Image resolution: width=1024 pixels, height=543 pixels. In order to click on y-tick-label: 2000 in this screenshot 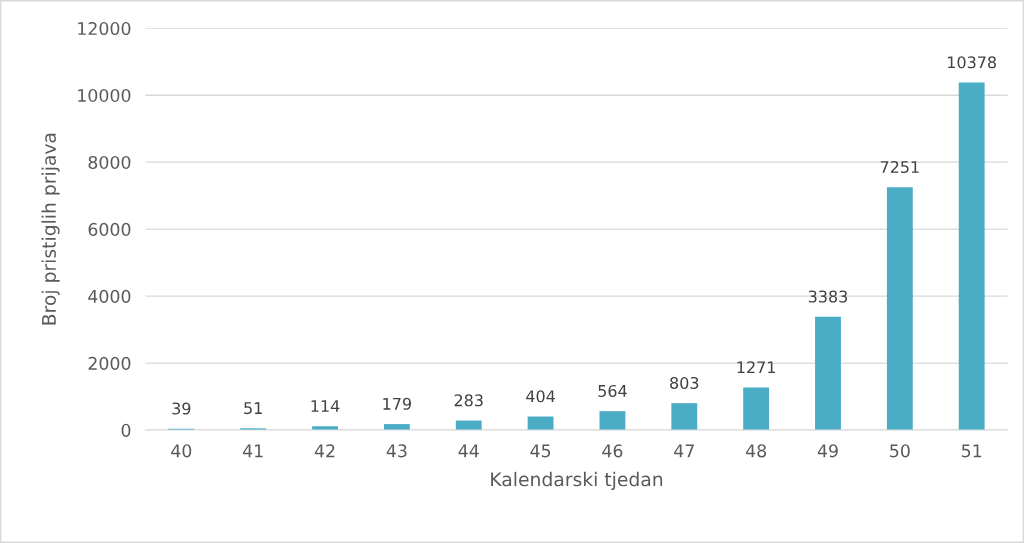, I will do `click(109, 363)`.